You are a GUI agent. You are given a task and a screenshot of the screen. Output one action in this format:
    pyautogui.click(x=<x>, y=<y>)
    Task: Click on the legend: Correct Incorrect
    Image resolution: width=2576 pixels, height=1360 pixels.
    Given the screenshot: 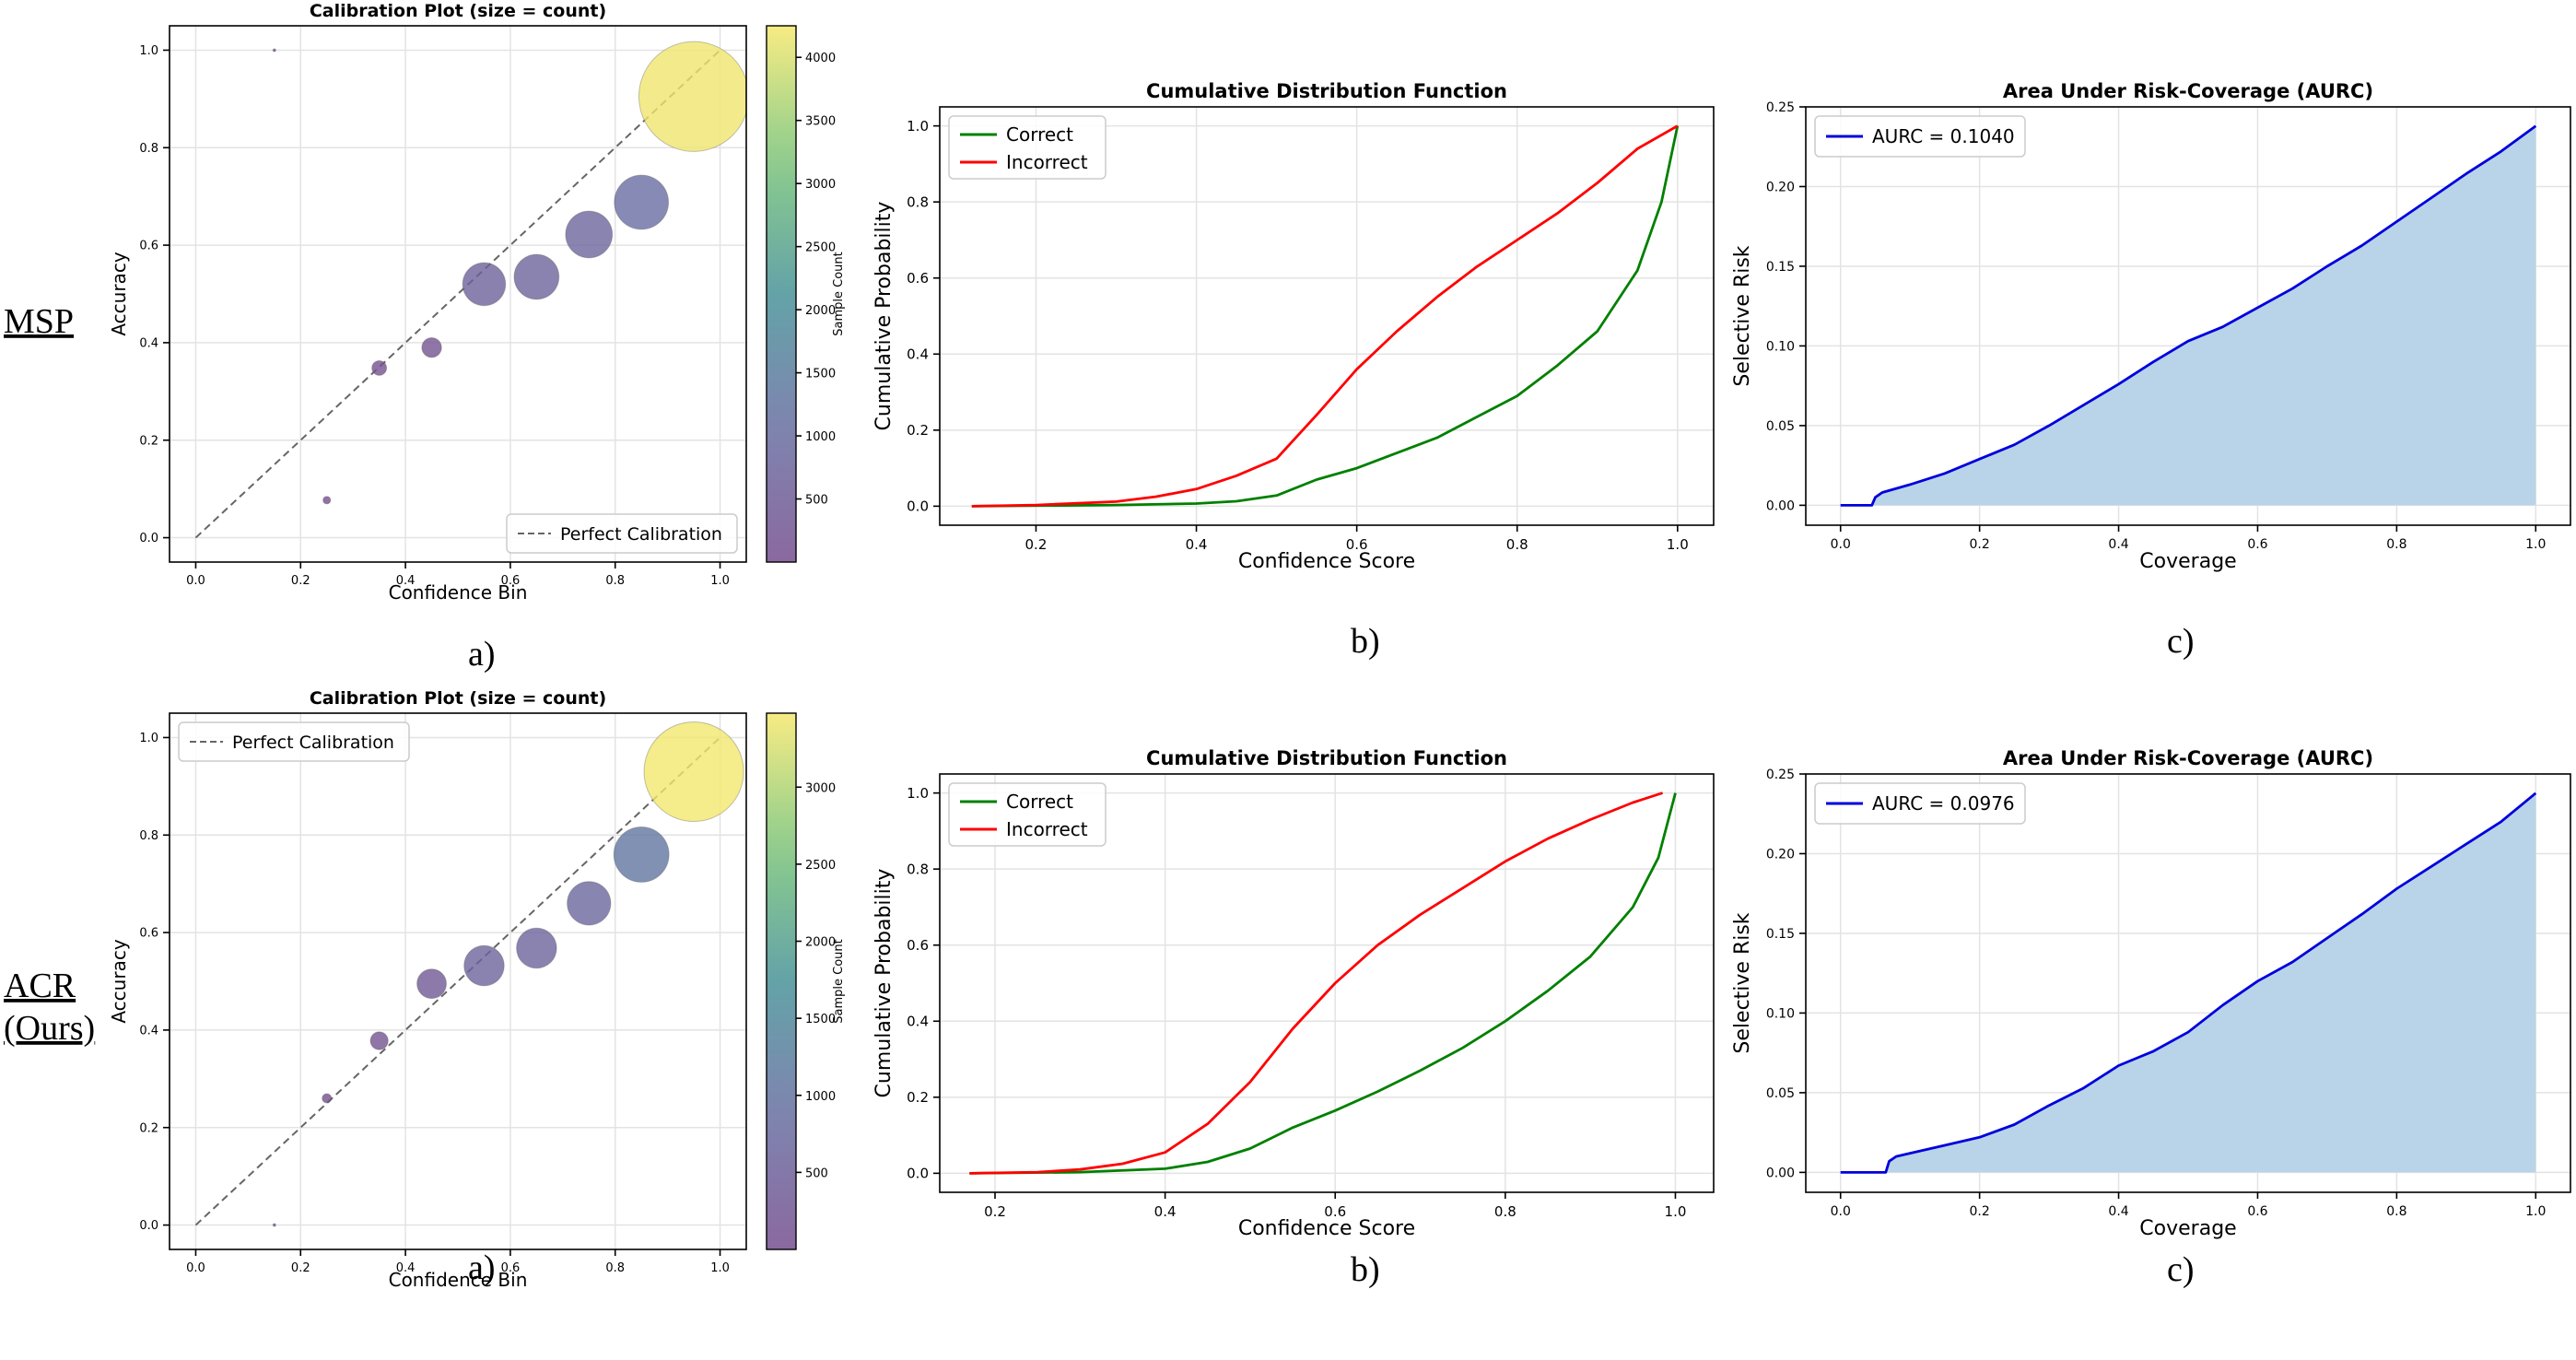 What is the action you would take?
    pyautogui.click(x=1027, y=814)
    